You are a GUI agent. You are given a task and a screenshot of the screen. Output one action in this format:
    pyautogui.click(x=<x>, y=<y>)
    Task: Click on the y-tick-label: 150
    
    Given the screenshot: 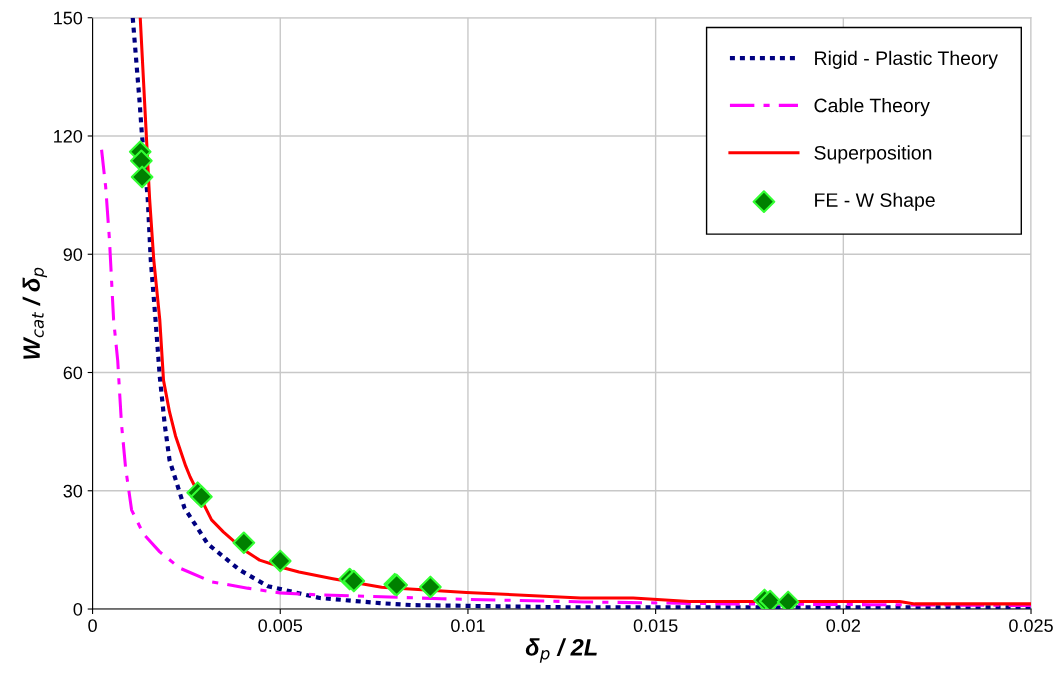 What is the action you would take?
    pyautogui.click(x=68, y=18)
    